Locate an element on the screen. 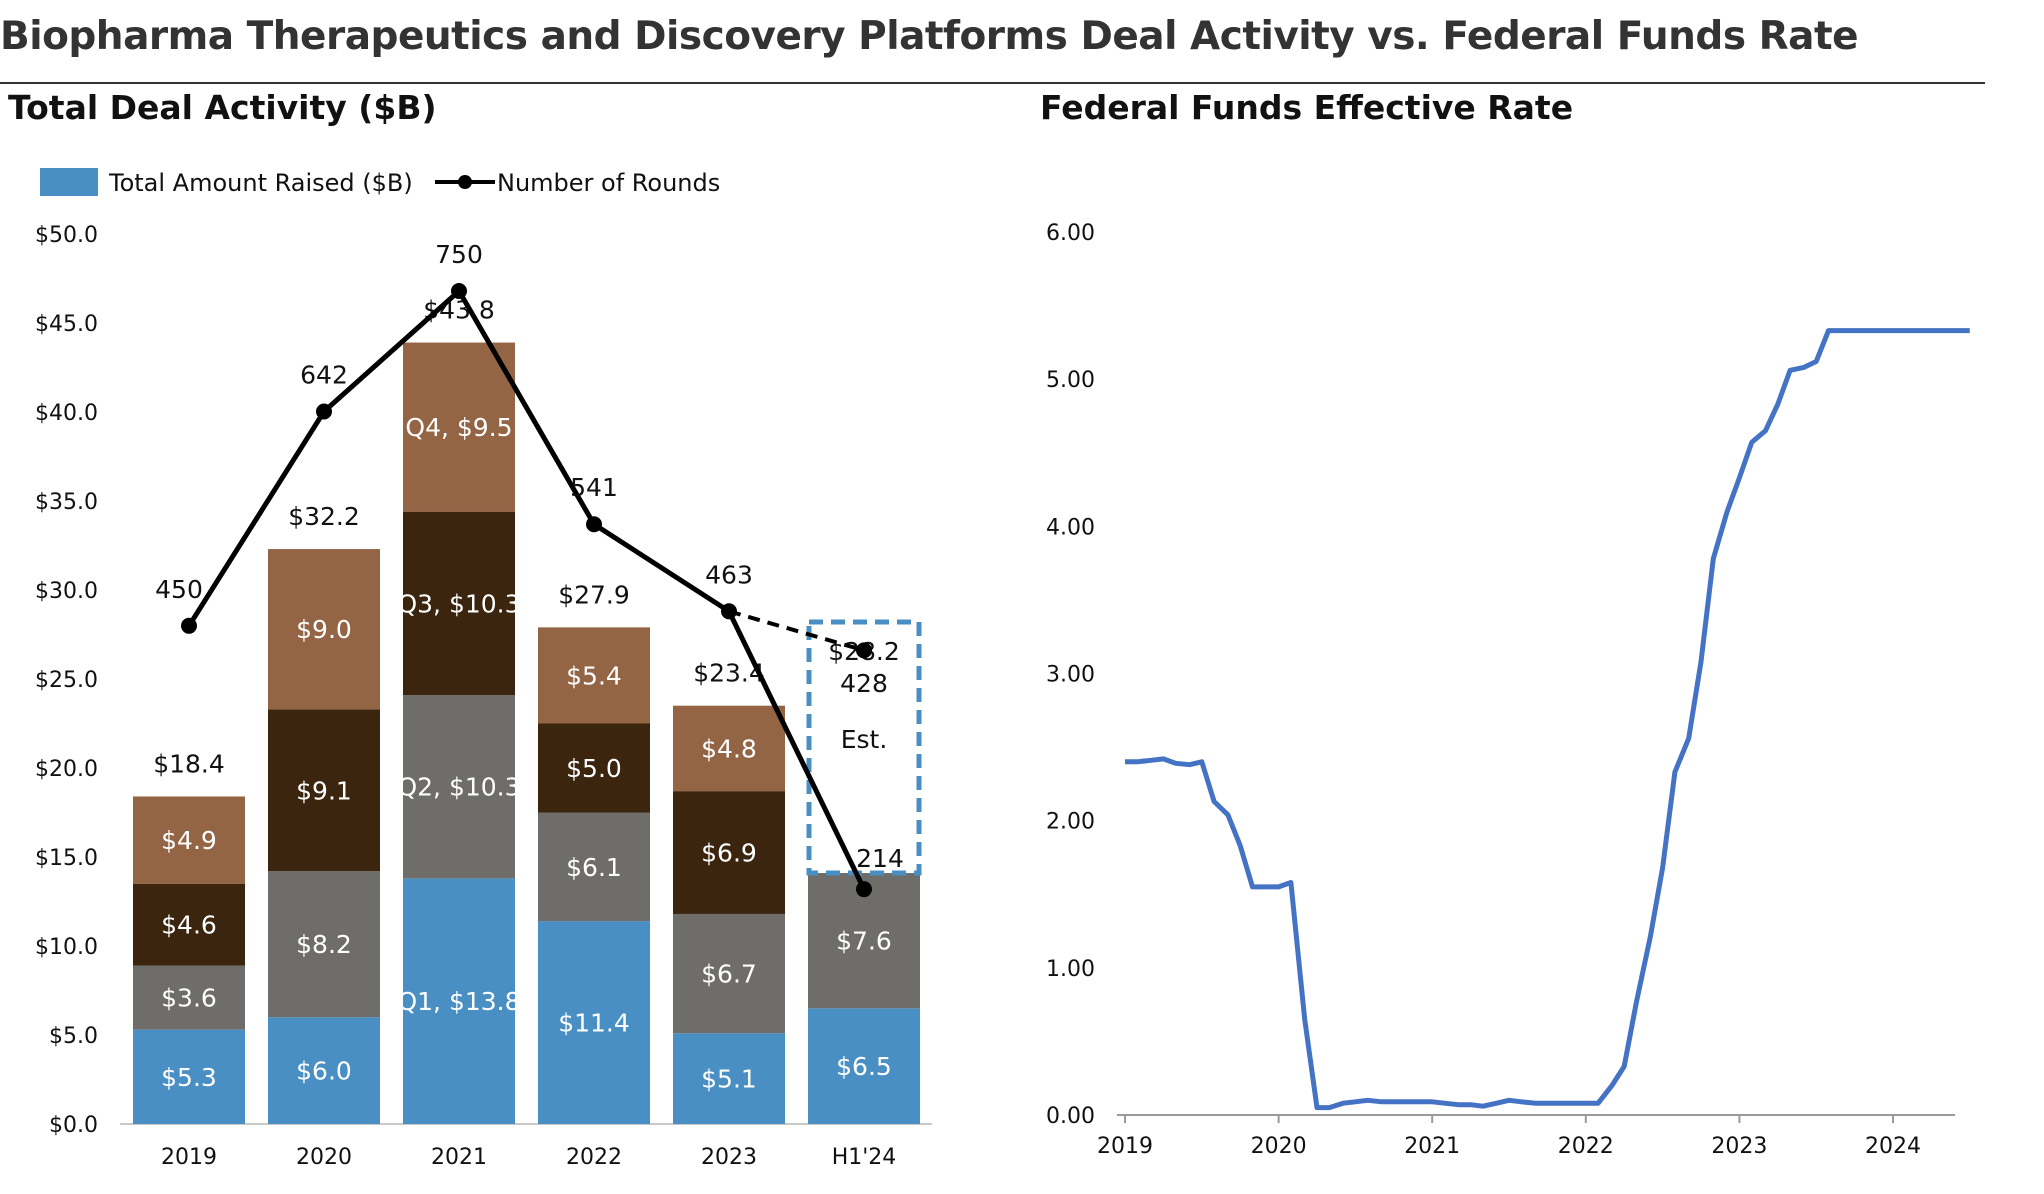 The image size is (2044, 1194). bar-q1-2023 is located at coordinates (729, 1078).